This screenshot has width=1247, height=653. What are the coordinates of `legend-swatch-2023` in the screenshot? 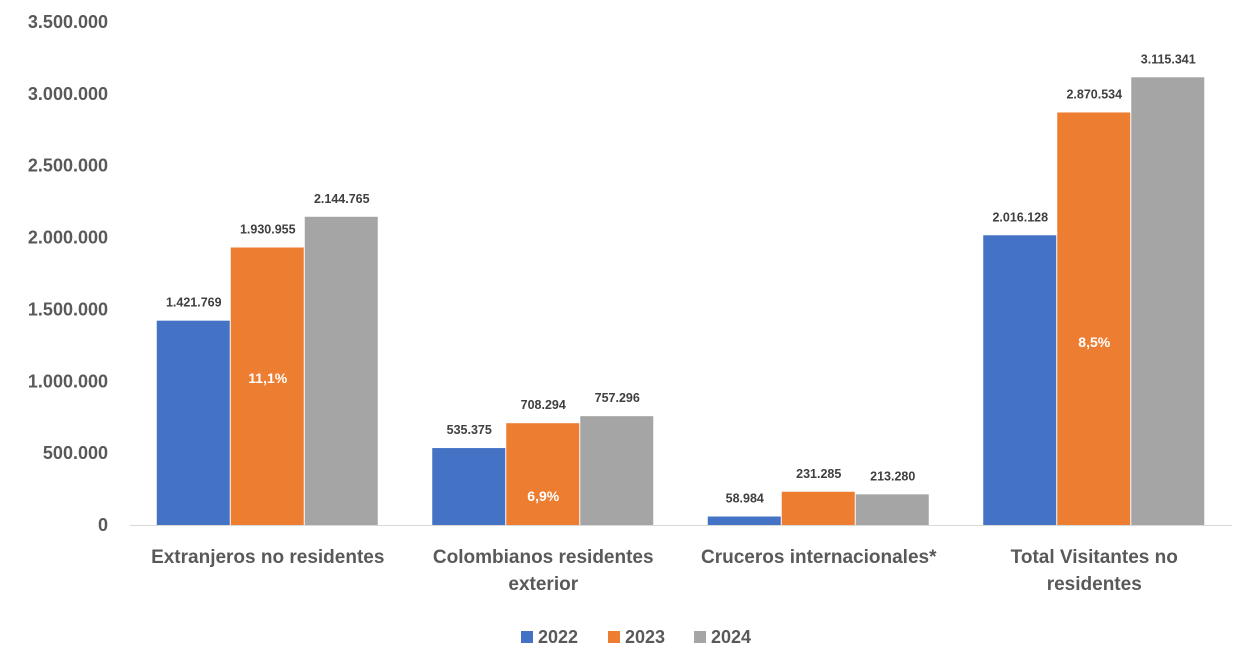 It's located at (614, 637).